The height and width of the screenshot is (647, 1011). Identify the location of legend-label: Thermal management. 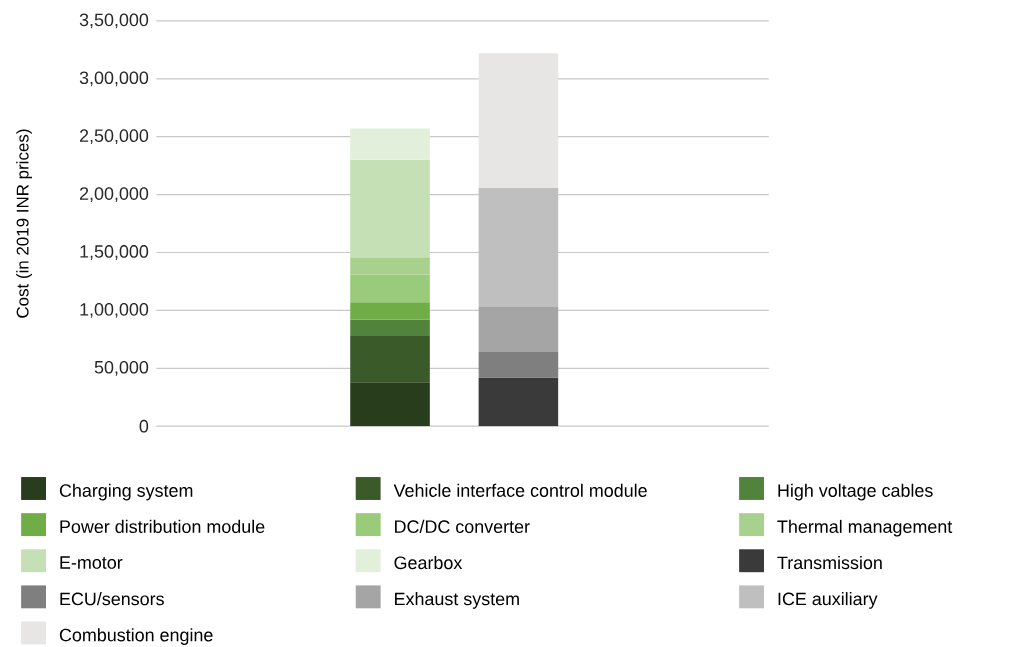
(865, 528).